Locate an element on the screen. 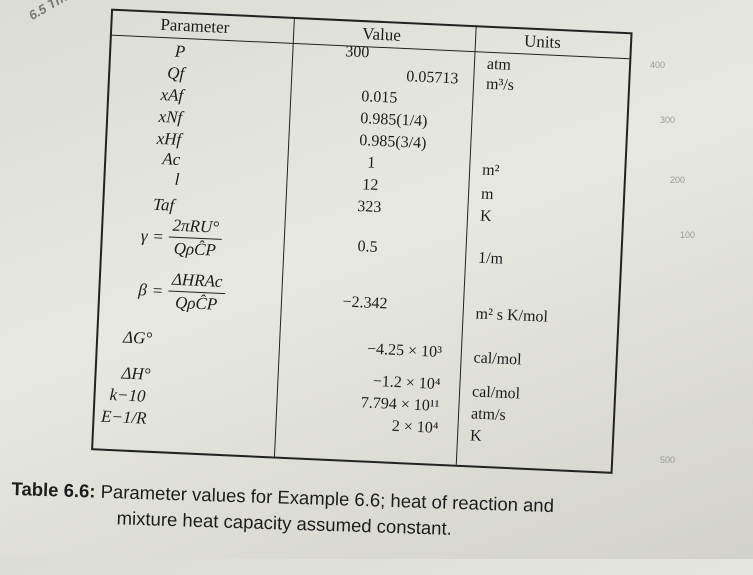  param-deltaG: ΔG° is located at coordinates (137, 337).